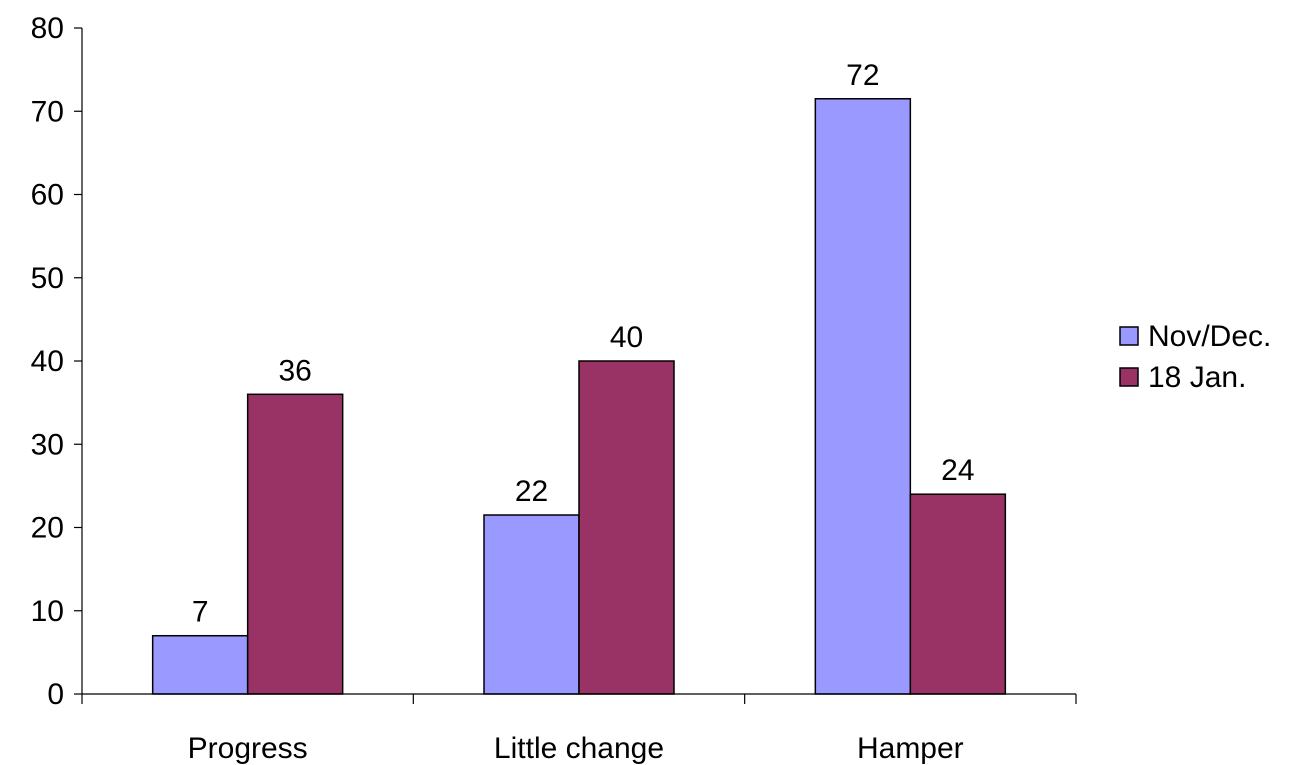 This screenshot has height=765, width=1296. Describe the element at coordinates (1197, 377) in the screenshot. I see `legend-label: 18 Jan.` at that location.